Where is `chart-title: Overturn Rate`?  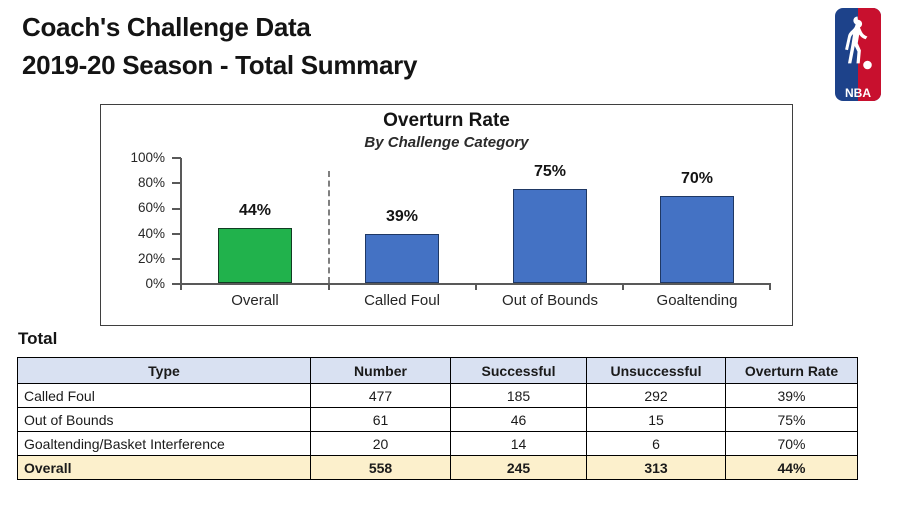
chart-title: Overturn Rate is located at coordinates (446, 120).